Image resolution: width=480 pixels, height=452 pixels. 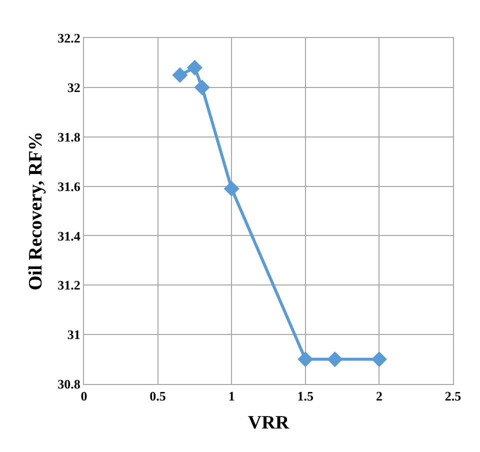 What do you see at coordinates (69, 384) in the screenshot?
I see `y-tick-label: 30.8` at bounding box center [69, 384].